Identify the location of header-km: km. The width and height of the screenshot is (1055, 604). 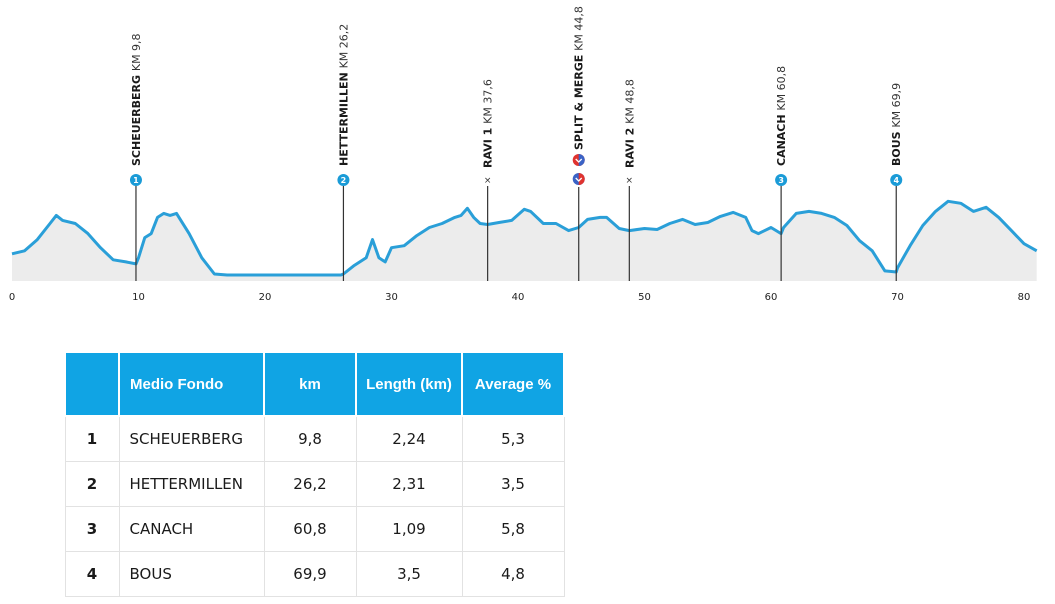
(310, 384).